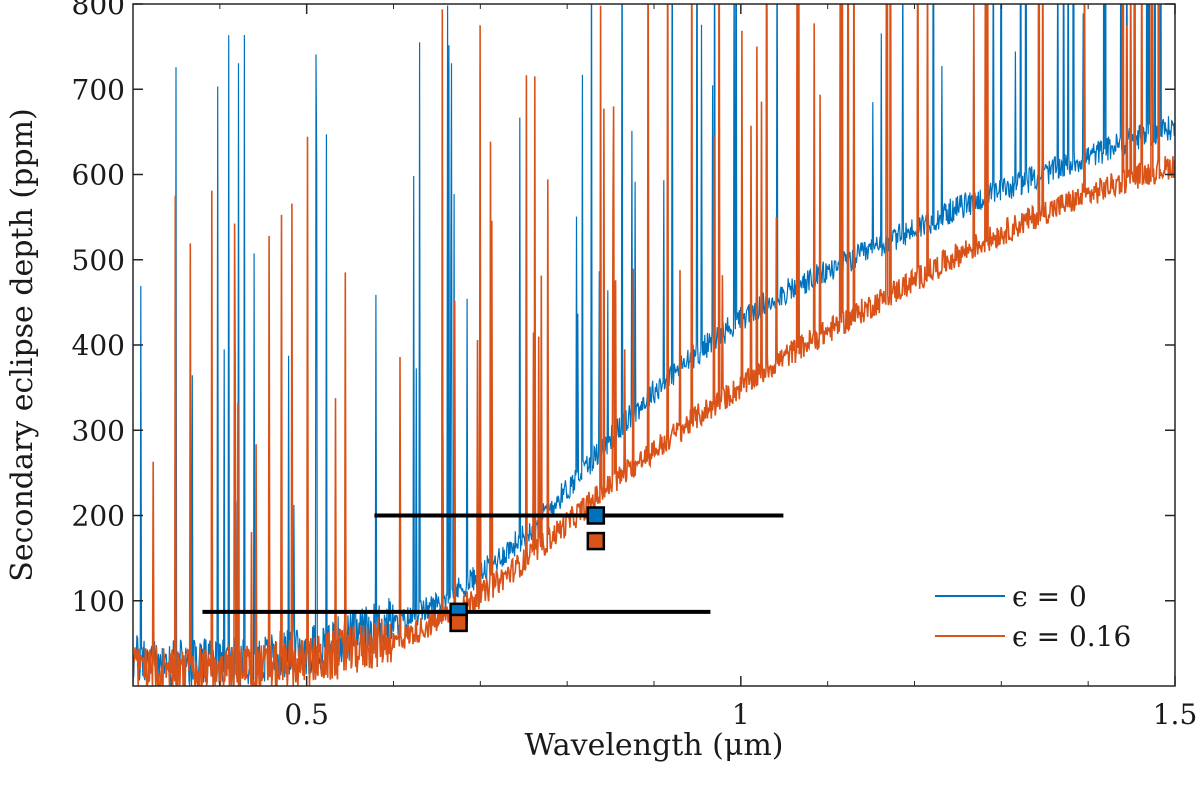 This screenshot has width=1200, height=795. I want to click on y-tick-label-0: 100, so click(98, 601).